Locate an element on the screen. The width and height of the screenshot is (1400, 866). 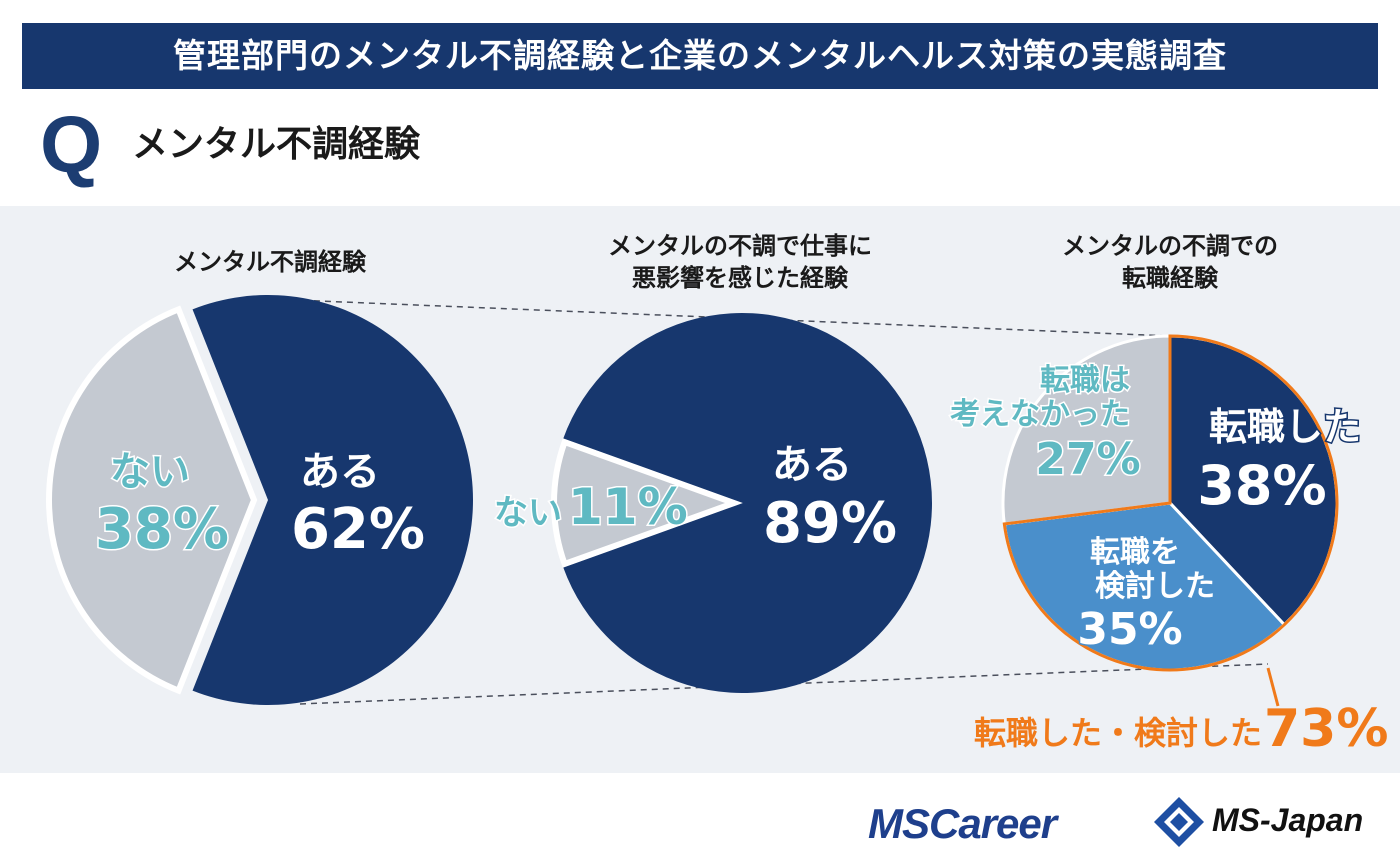
chart3-title: メンタルの不調での 転職経験 is located at coordinates (1170, 262).